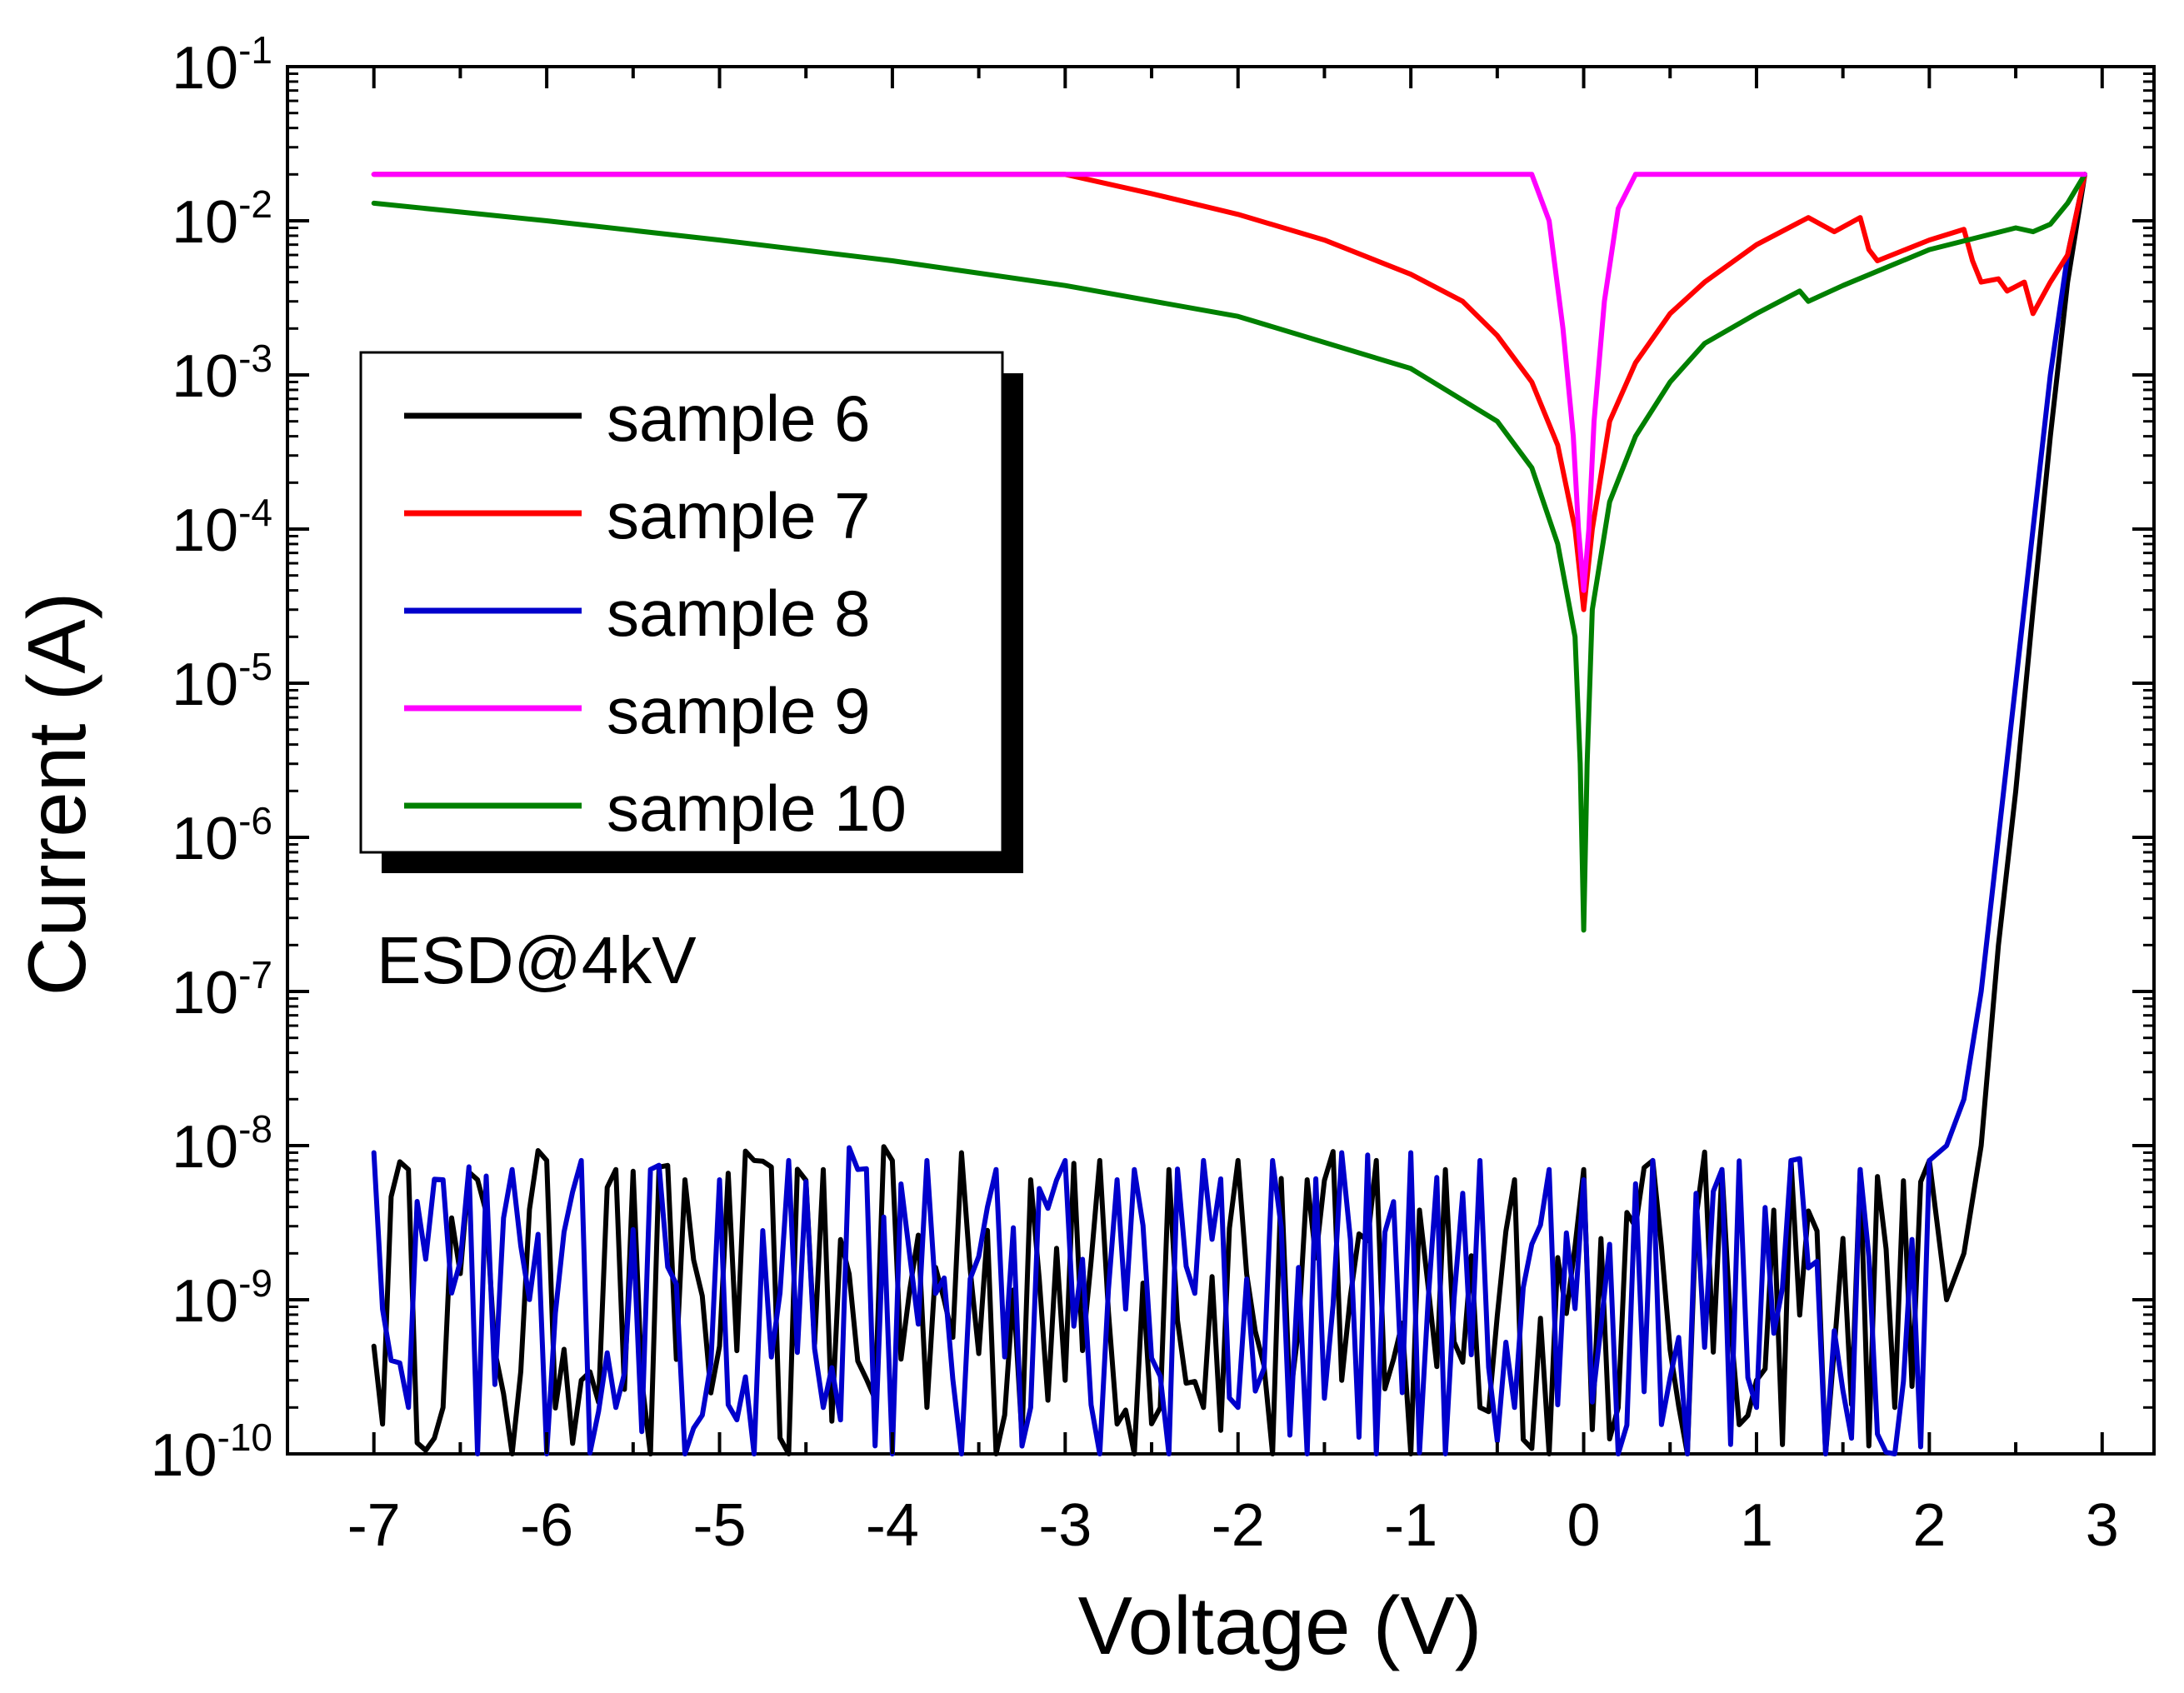 The width and height of the screenshot is (2184, 1693). I want to click on legend-label-sample-10: sample 10, so click(757, 808).